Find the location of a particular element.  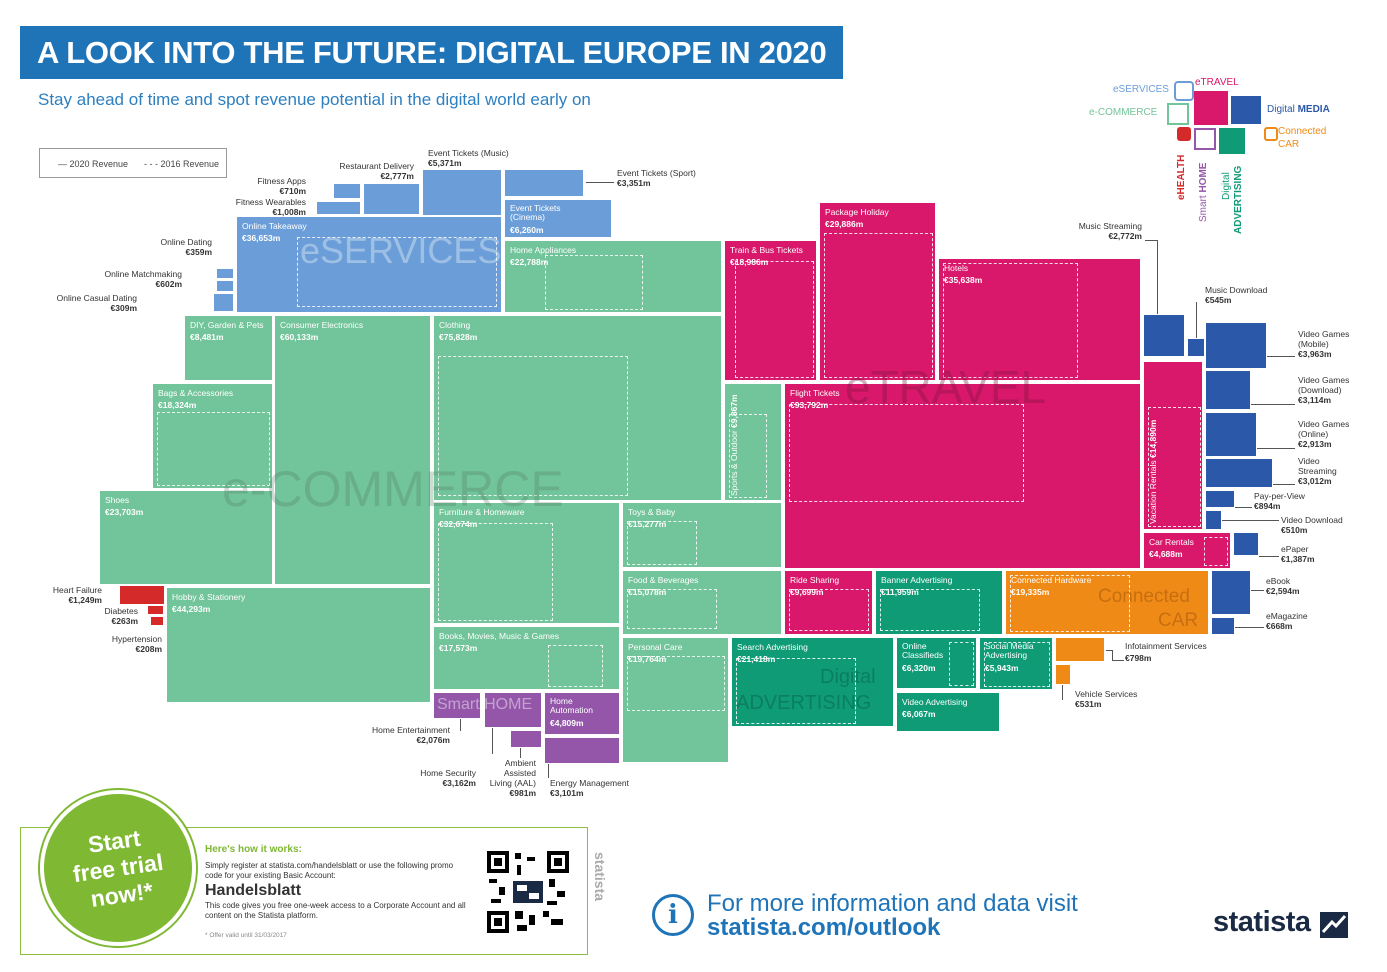

tile-name: Bags & Accessories is located at coordinates (196, 393).